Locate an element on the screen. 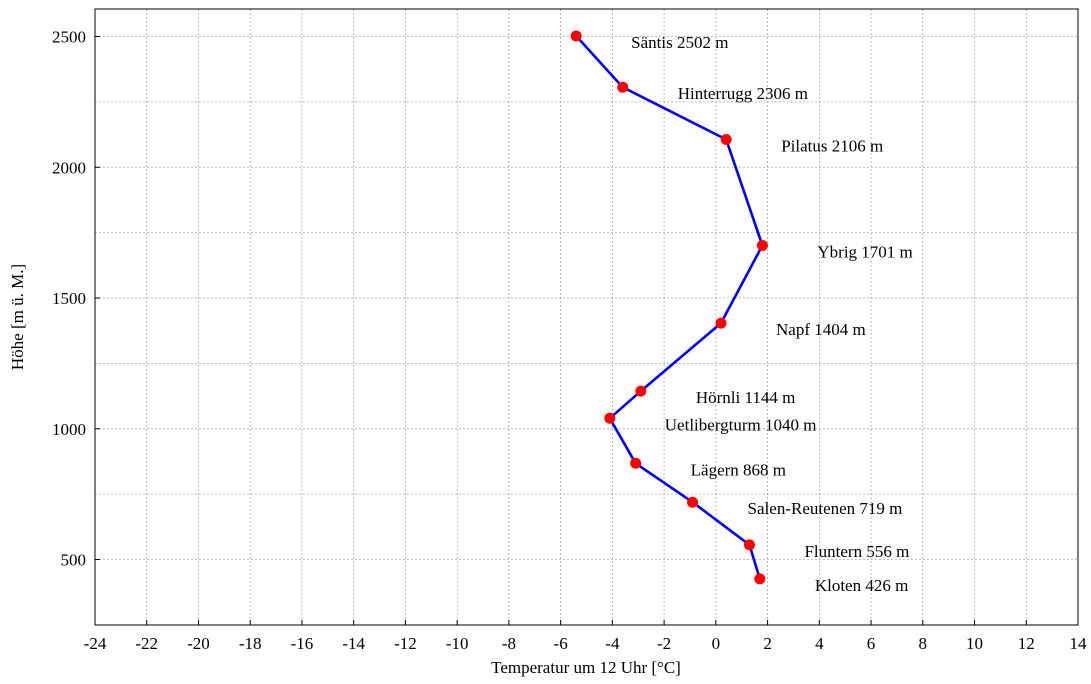 This screenshot has width=1091, height=684. station-label: Uetlibergturm 1040 m is located at coordinates (741, 424).